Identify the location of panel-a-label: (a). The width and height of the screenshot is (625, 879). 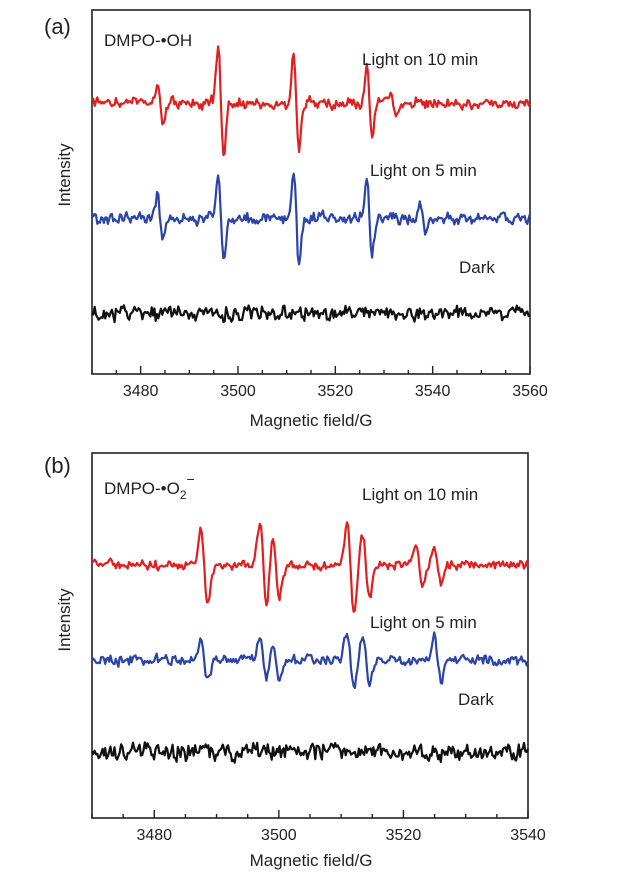
(57, 26).